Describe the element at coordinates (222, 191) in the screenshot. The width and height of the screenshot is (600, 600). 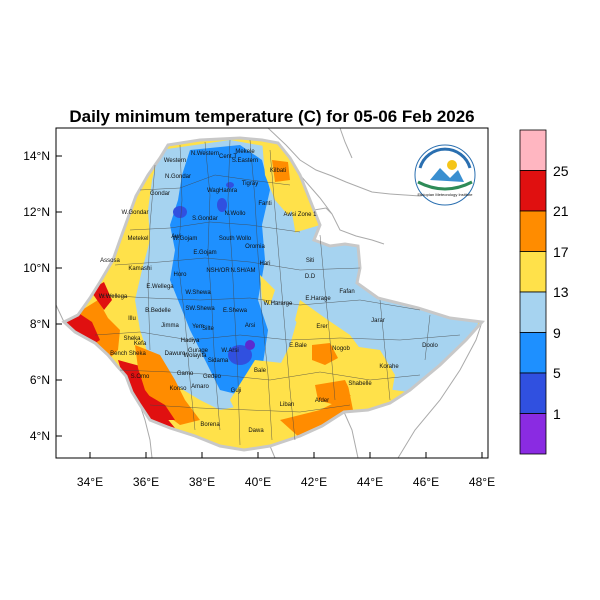
I see `region-label: WagHamra` at that location.